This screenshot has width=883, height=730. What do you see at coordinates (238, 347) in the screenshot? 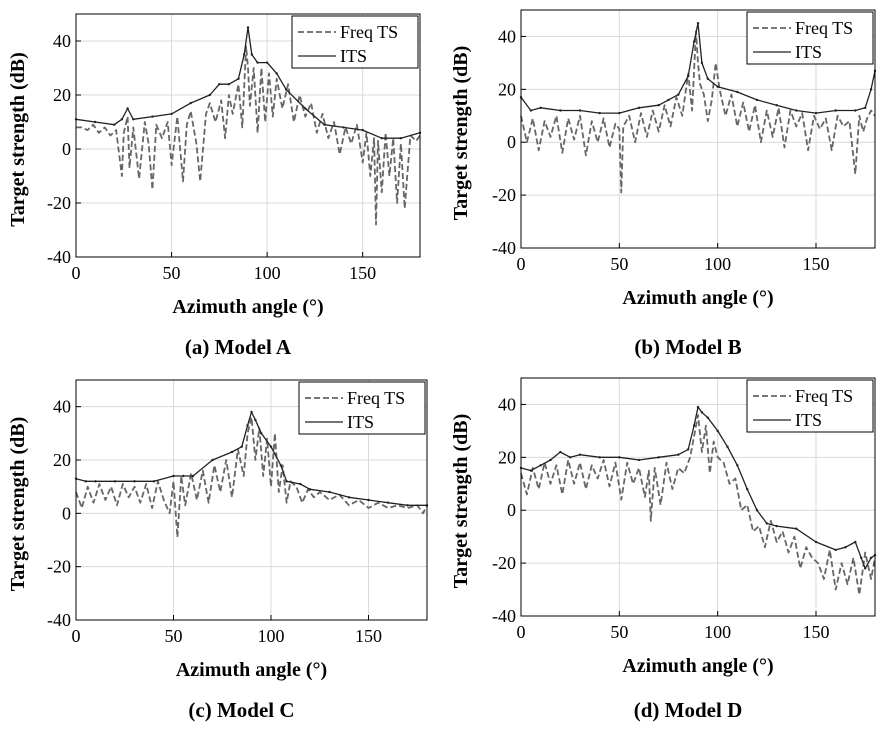
I see `panel-caption: (a) Model A` at bounding box center [238, 347].